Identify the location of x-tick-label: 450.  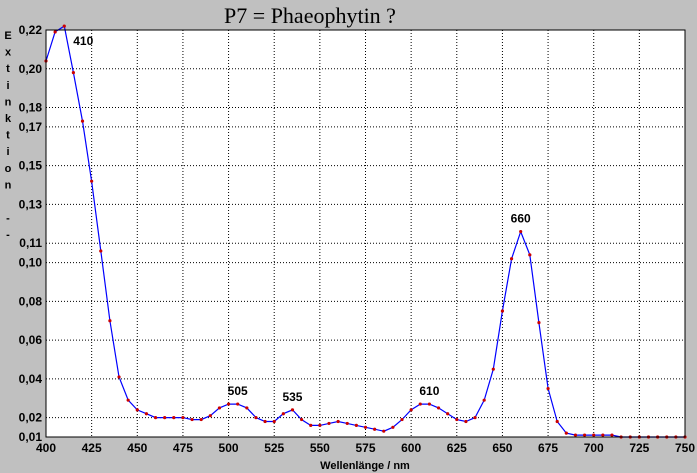
(137, 448).